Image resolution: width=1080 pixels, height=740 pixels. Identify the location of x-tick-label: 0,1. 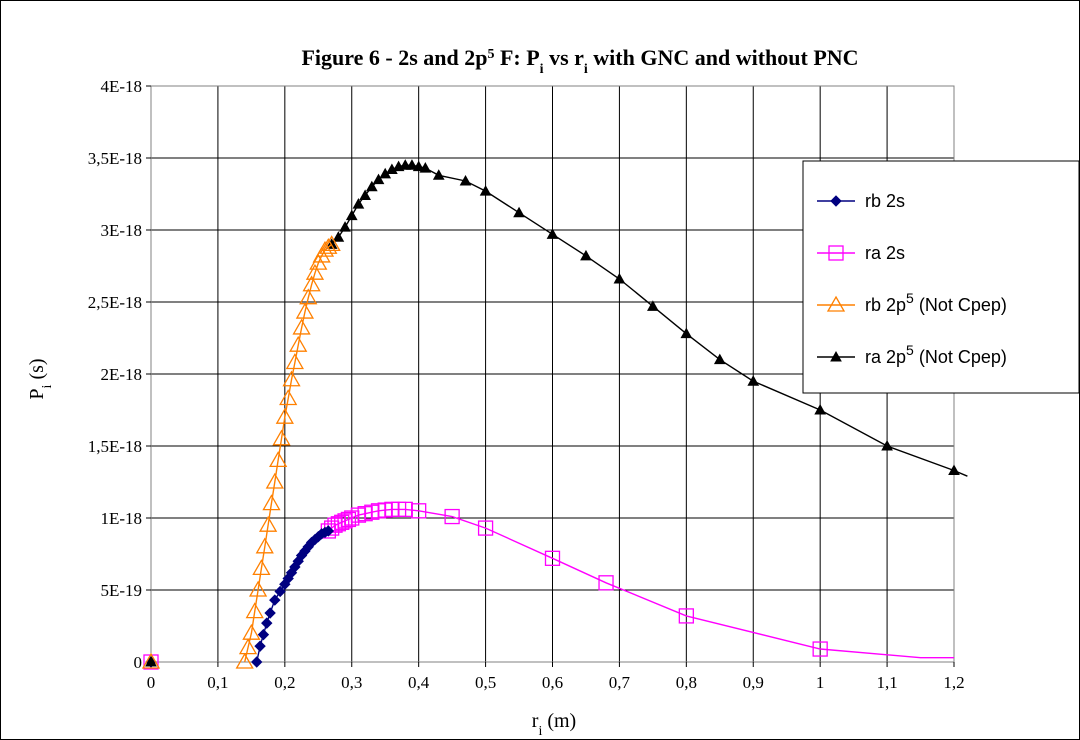
(217, 682).